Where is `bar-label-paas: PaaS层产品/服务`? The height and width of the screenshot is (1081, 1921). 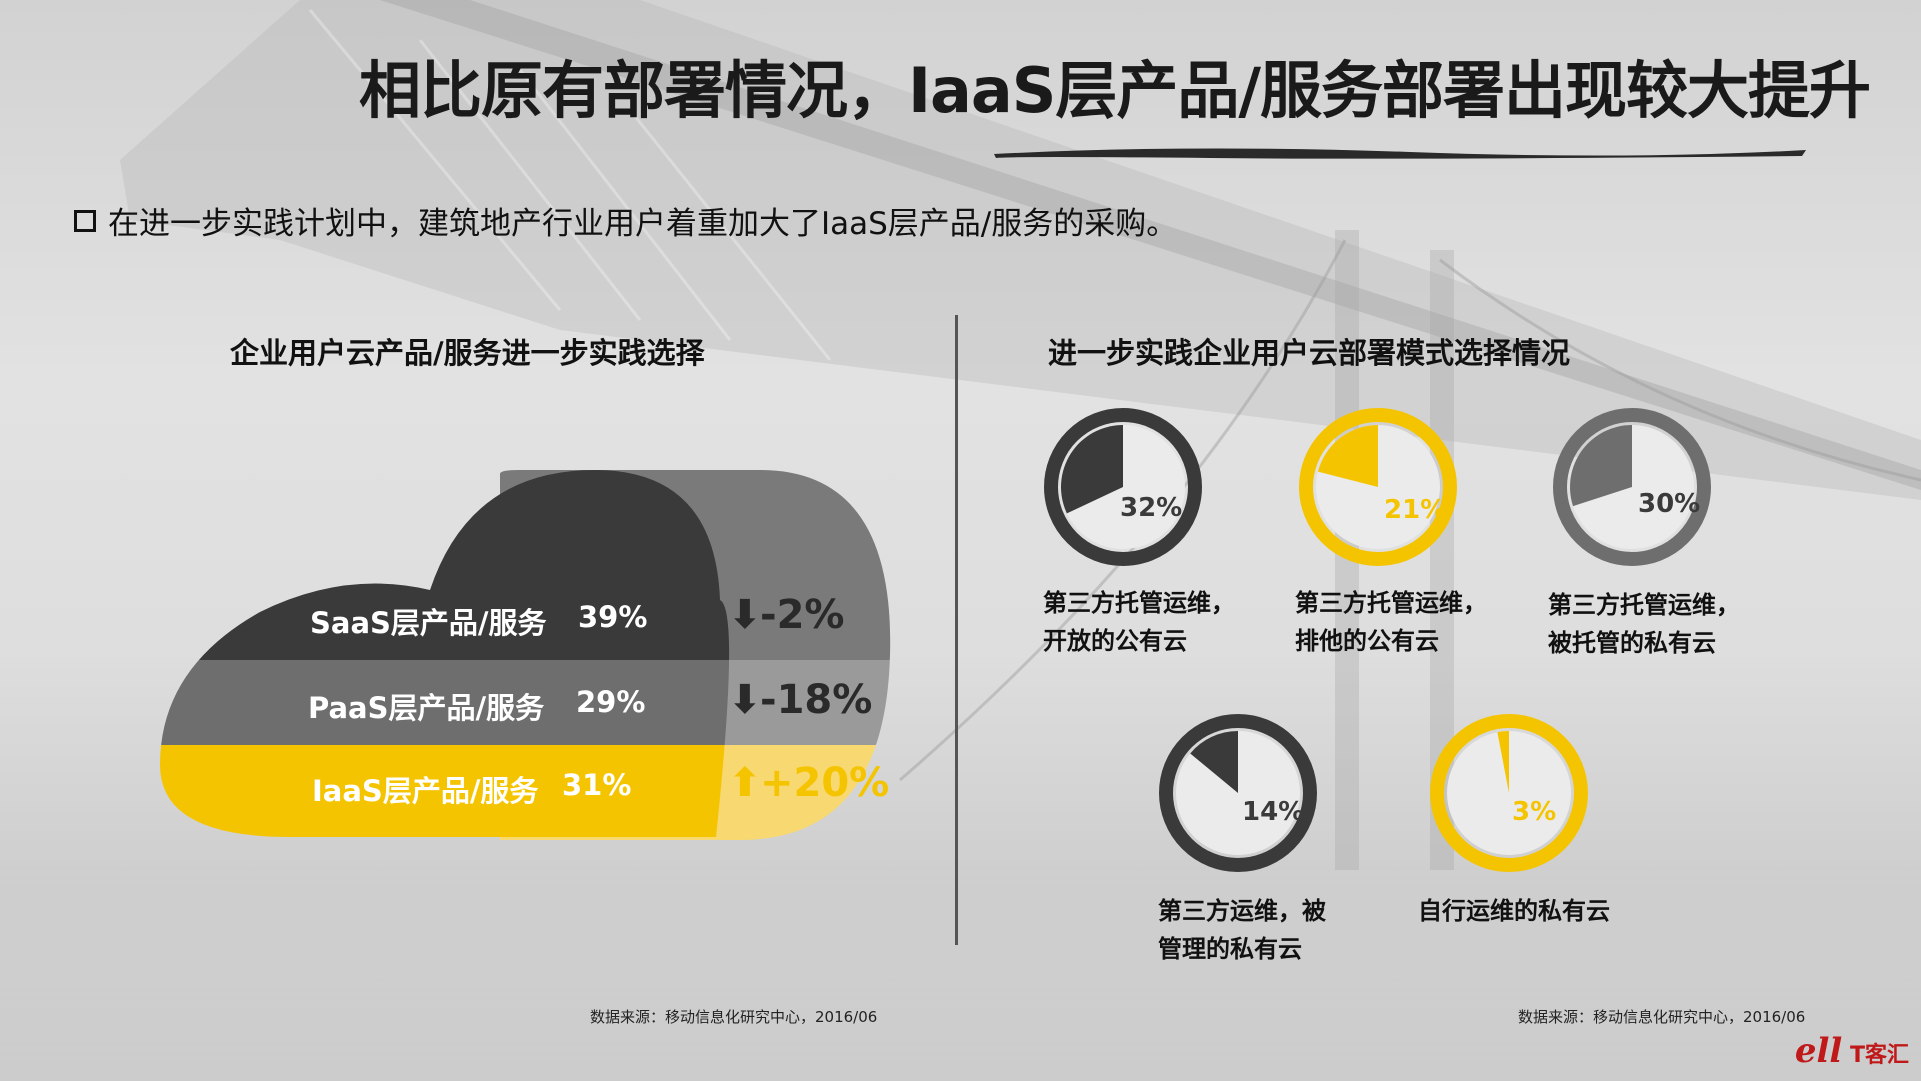
bar-label-paas: PaaS层产品/服务 is located at coordinates (426, 708).